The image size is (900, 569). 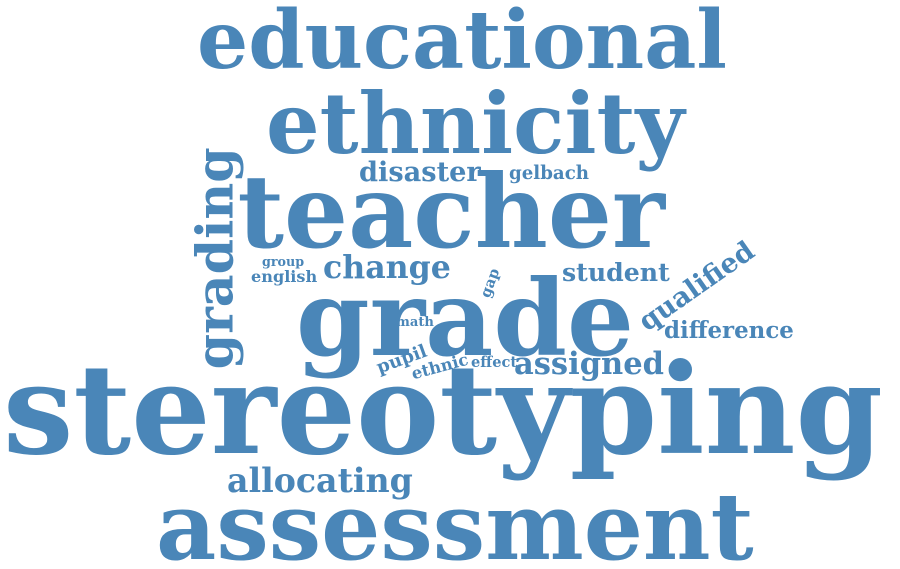 I want to click on word-math: math, so click(x=415, y=322).